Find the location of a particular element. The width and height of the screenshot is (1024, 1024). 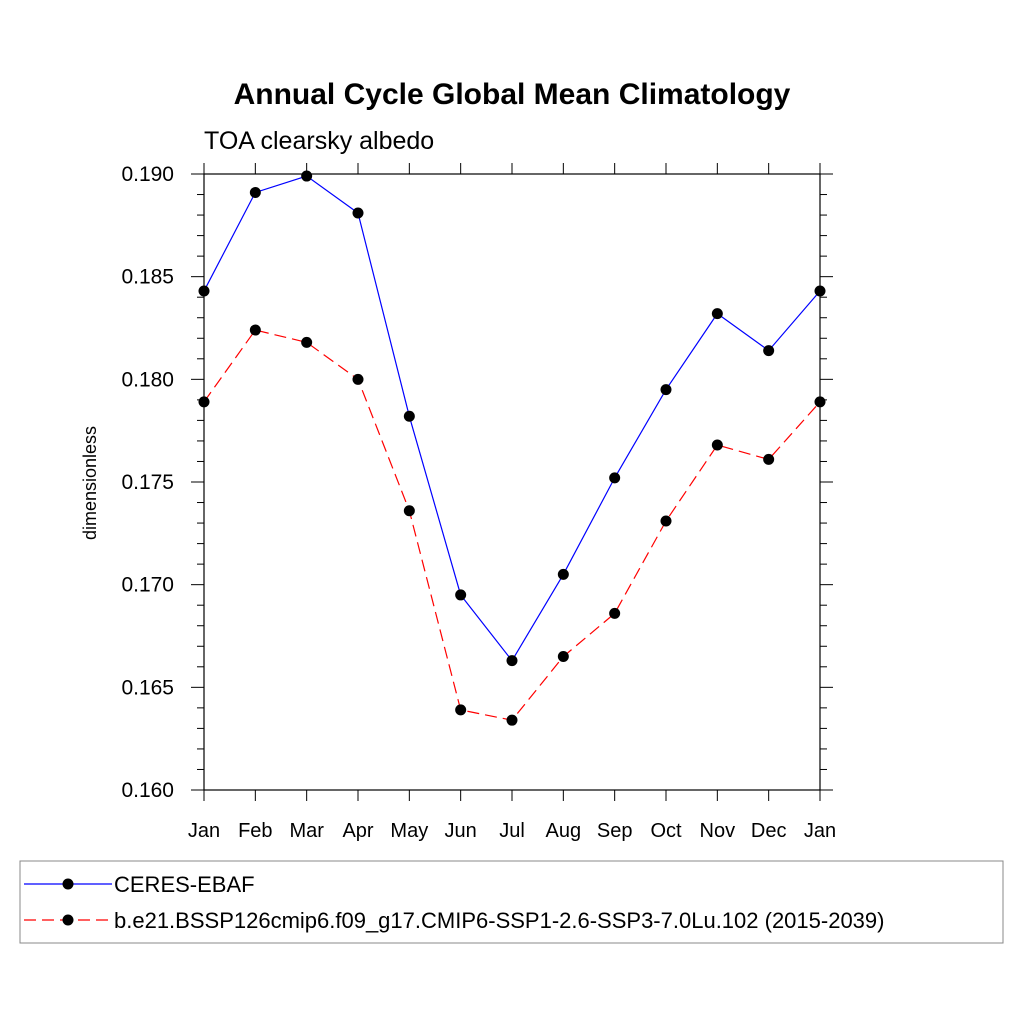

x-tick-label: Jul is located at coordinates (512, 831).